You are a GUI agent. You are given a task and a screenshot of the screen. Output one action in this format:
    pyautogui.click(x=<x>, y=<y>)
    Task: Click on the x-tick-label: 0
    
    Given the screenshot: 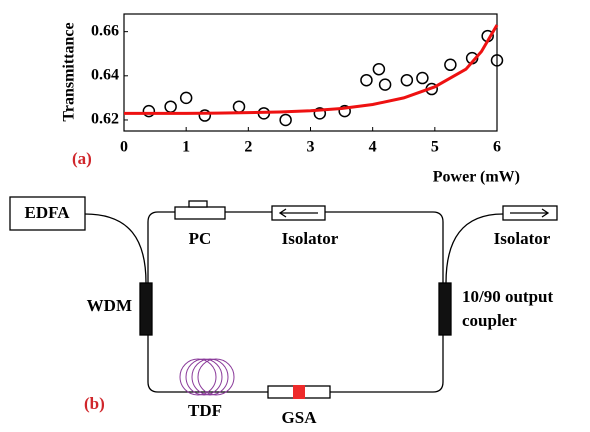 What is the action you would take?
    pyautogui.click(x=124, y=147)
    